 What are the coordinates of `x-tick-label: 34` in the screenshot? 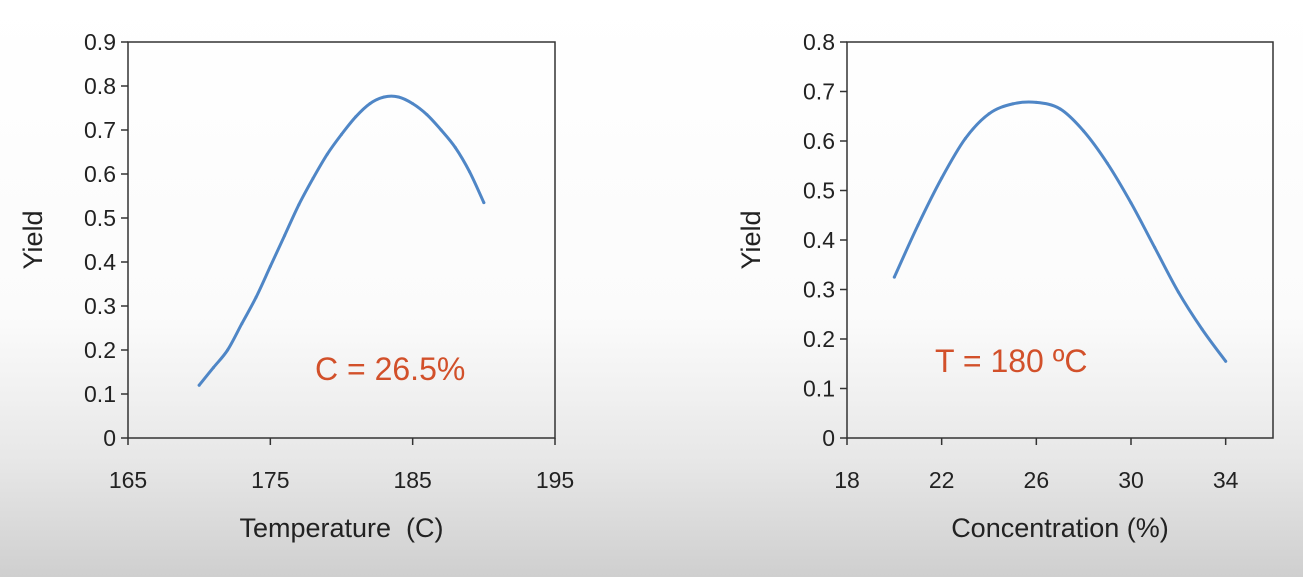 It's located at (1226, 480).